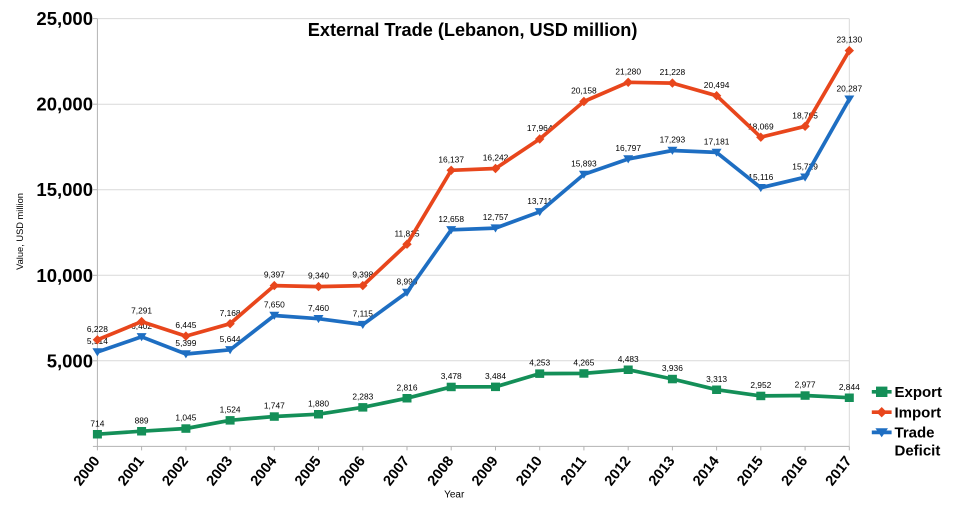  Describe the element at coordinates (230, 313) in the screenshot. I see `svg-text: 7,168` at that location.